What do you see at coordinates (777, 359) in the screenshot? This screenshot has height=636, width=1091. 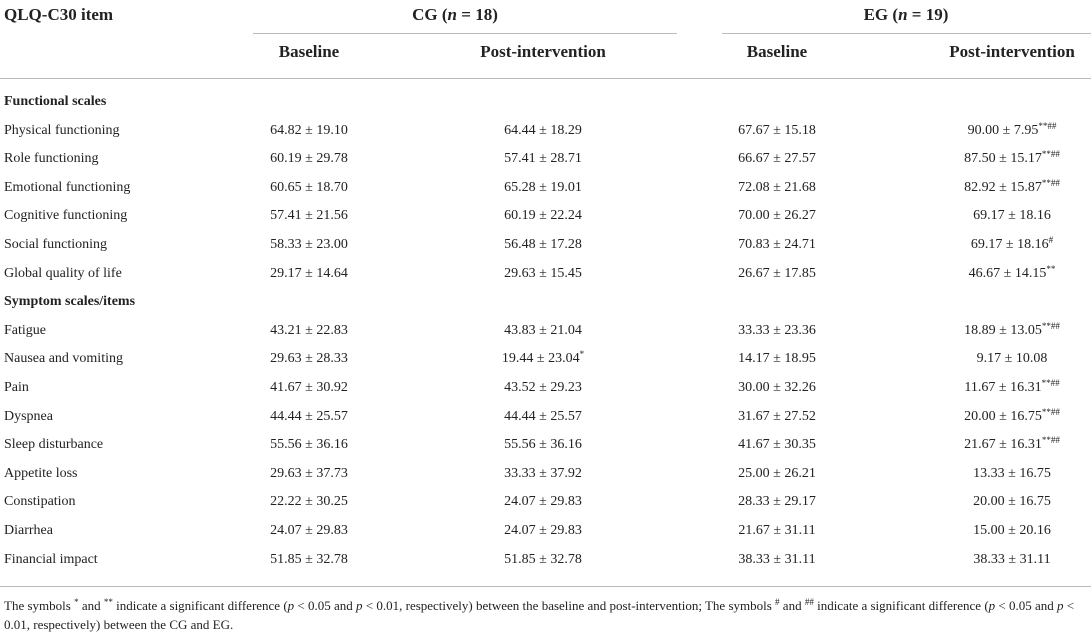 I see `cell-value: 14.17 ± 18.95` at bounding box center [777, 359].